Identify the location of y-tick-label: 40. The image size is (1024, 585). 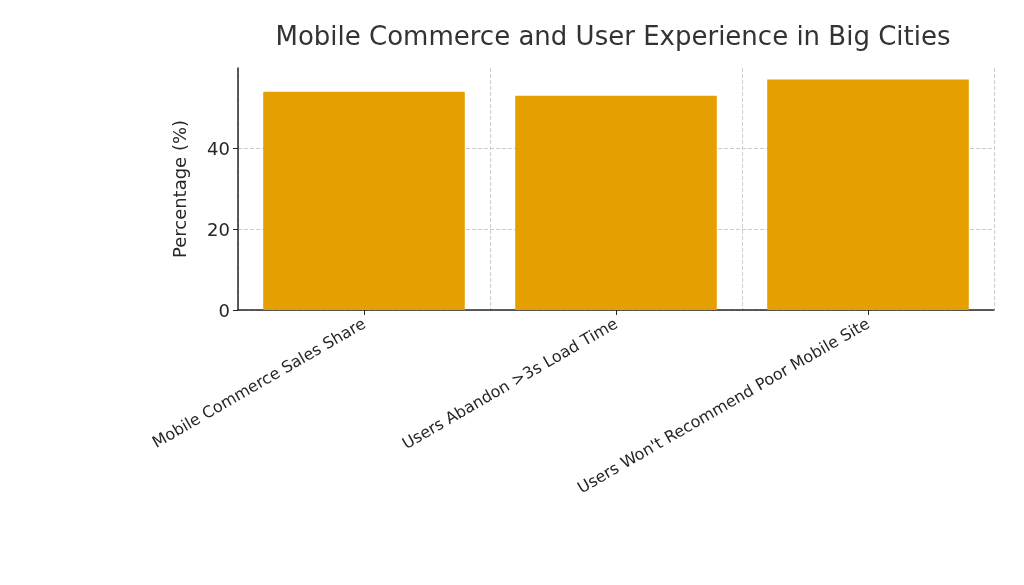
(218, 148).